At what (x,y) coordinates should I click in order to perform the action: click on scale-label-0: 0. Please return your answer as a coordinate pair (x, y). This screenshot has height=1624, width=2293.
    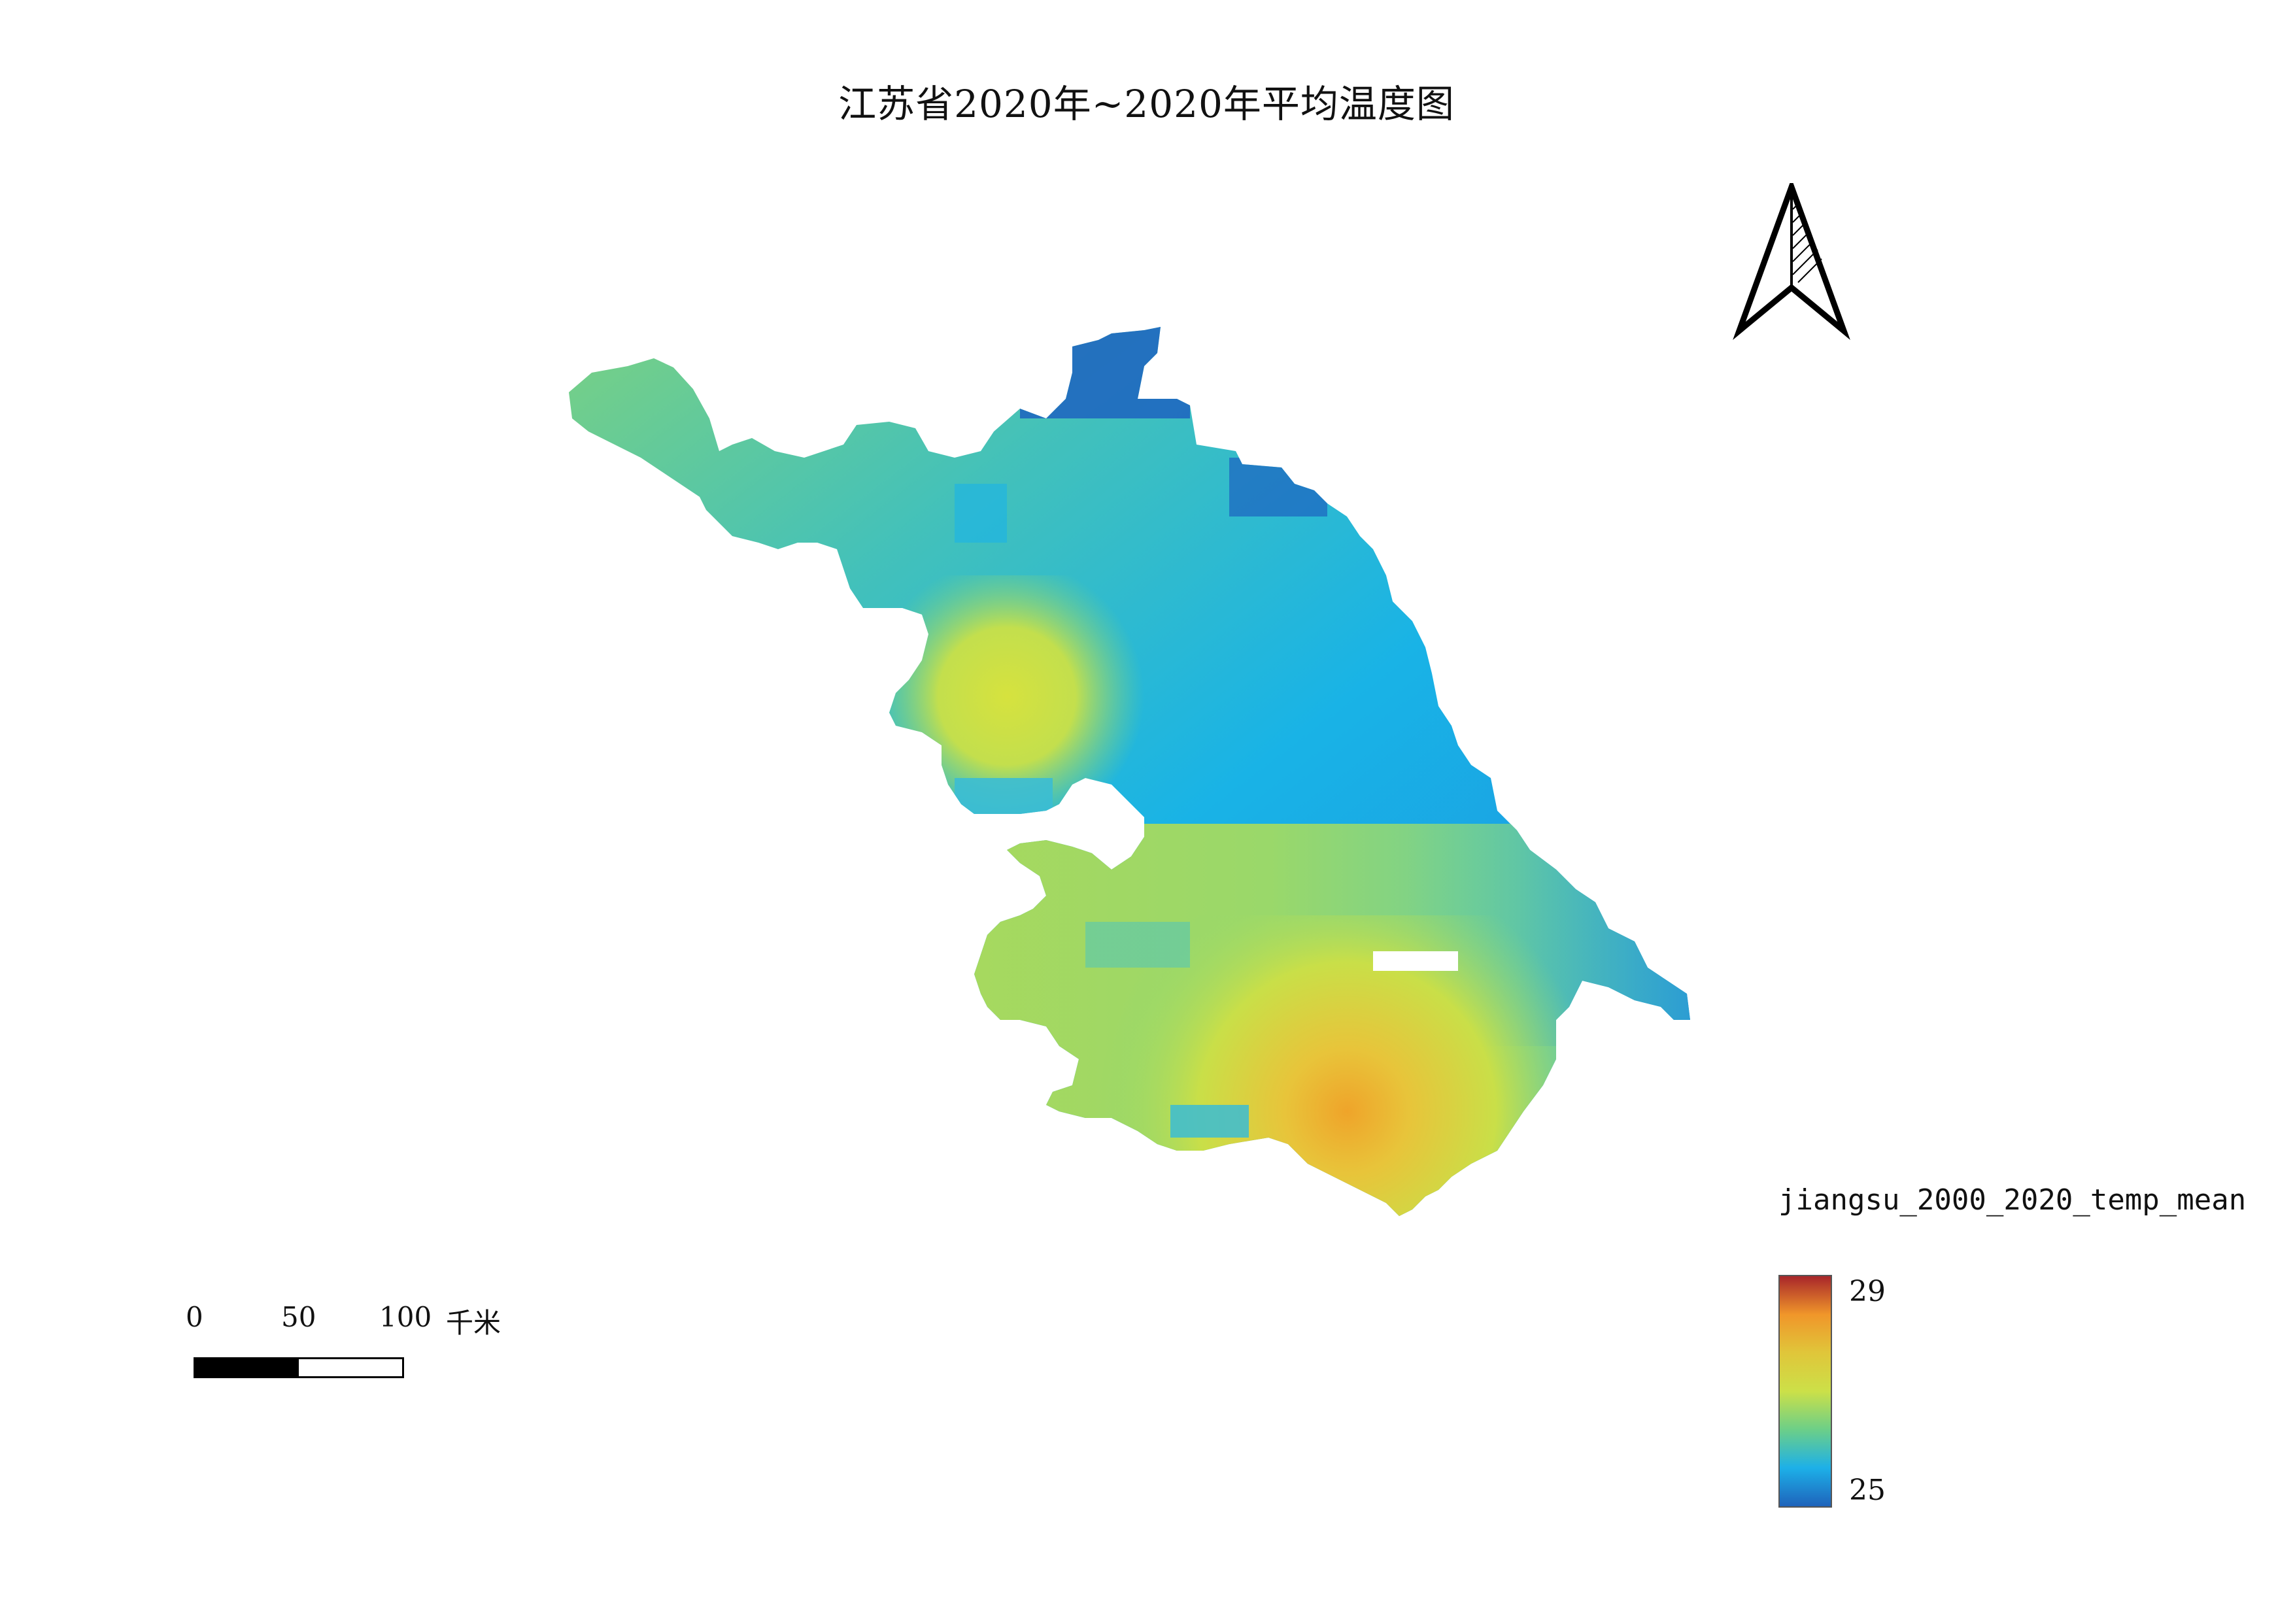
    Looking at the image, I should click on (194, 1317).